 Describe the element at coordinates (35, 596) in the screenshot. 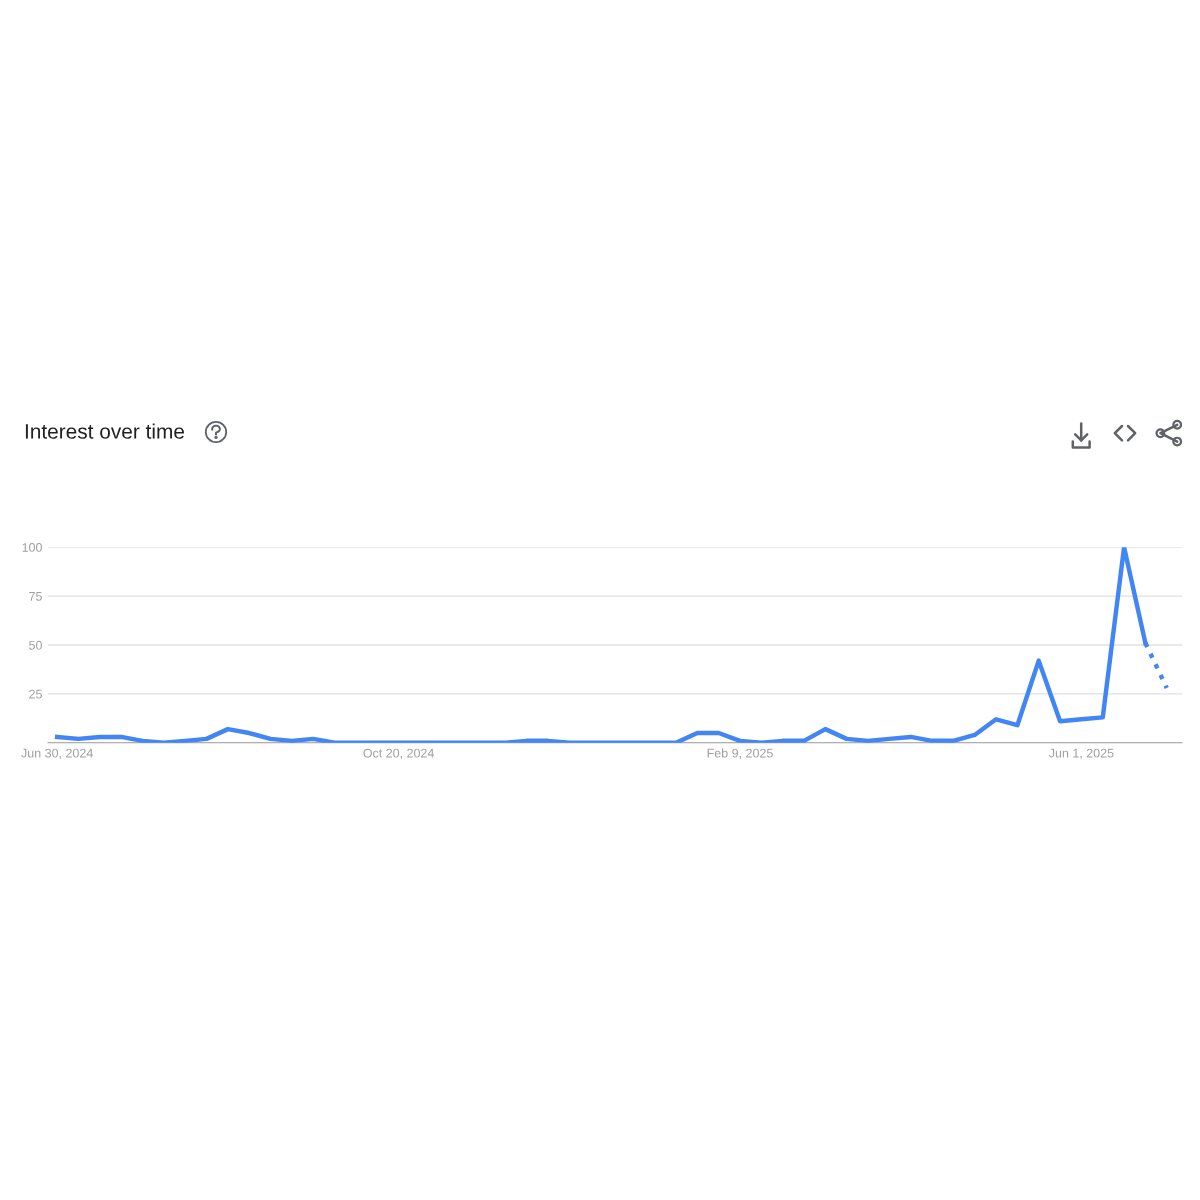

I see `y-tick-label: 75` at that location.